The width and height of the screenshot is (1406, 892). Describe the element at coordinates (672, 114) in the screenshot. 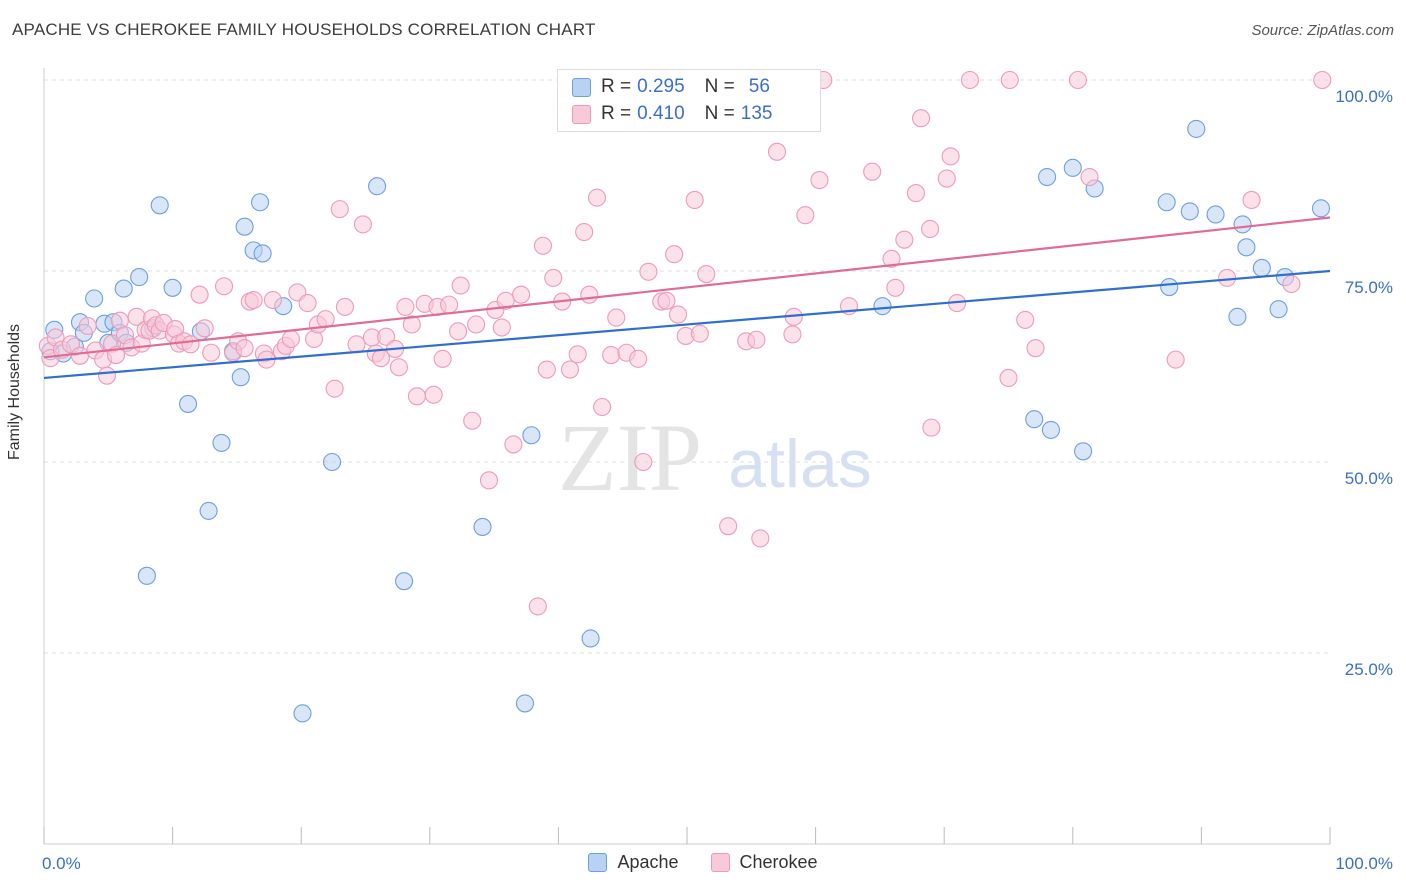

I see `legend-row-cherokee: R = 0.410 N = 135` at that location.